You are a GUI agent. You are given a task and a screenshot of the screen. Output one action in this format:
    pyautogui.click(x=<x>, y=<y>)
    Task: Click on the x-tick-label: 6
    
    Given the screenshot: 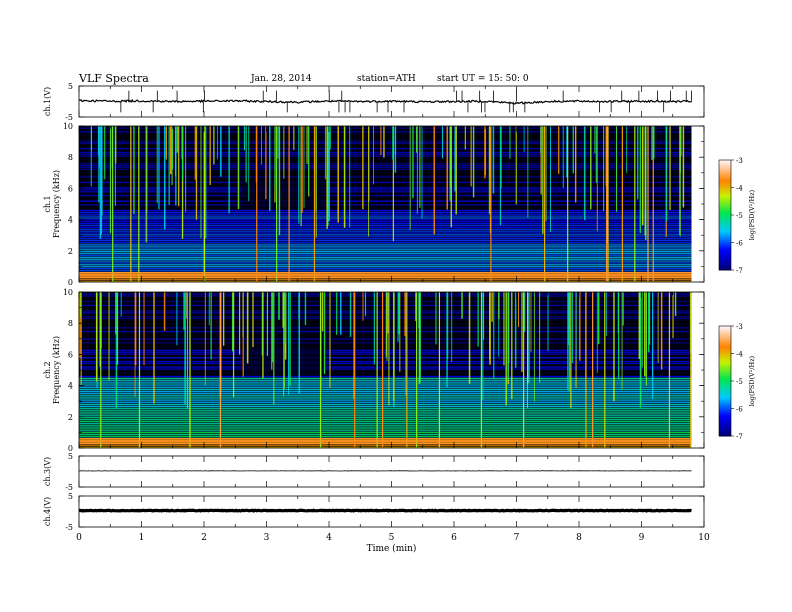 What is the action you would take?
    pyautogui.click(x=454, y=538)
    